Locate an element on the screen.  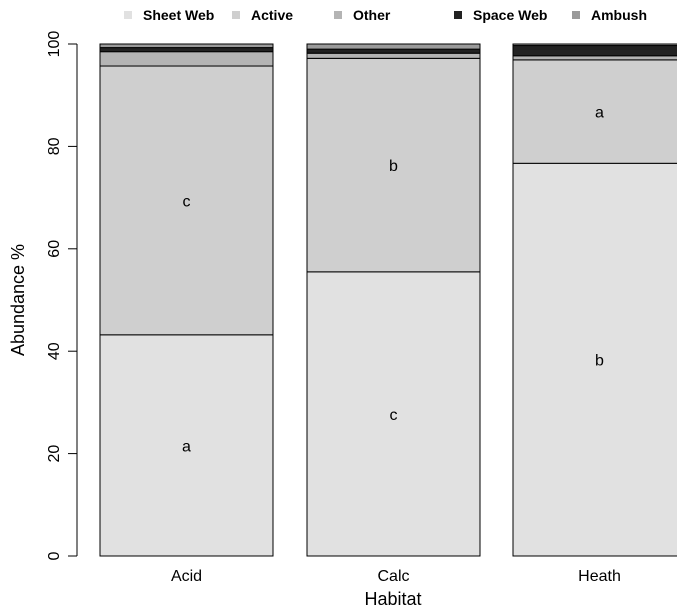
bar-segment-acid-other is located at coordinates (186, 59).